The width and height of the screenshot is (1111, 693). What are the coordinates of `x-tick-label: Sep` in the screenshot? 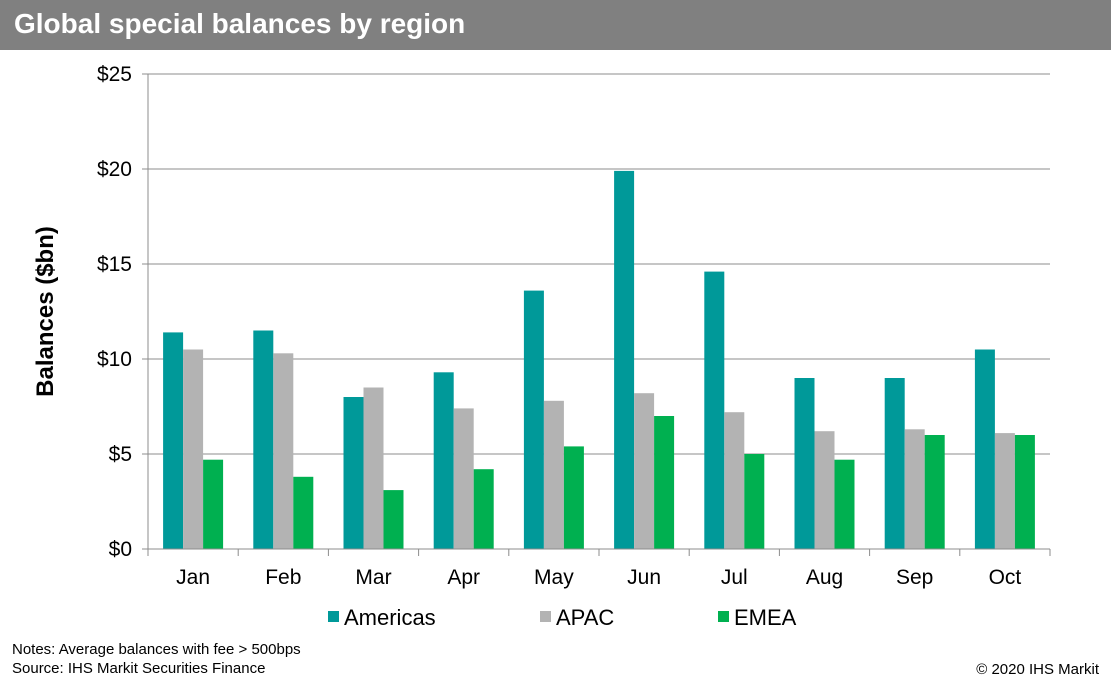 It's located at (914, 577).